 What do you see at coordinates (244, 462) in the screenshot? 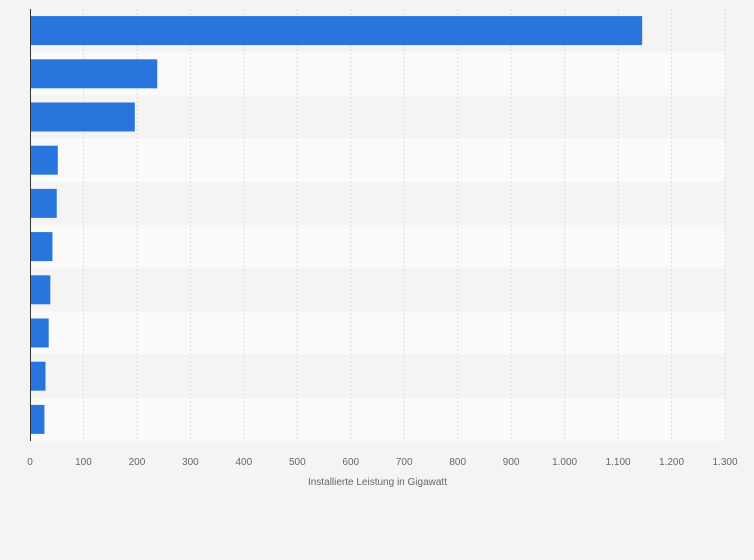
I see `x-tick-label: 400` at bounding box center [244, 462].